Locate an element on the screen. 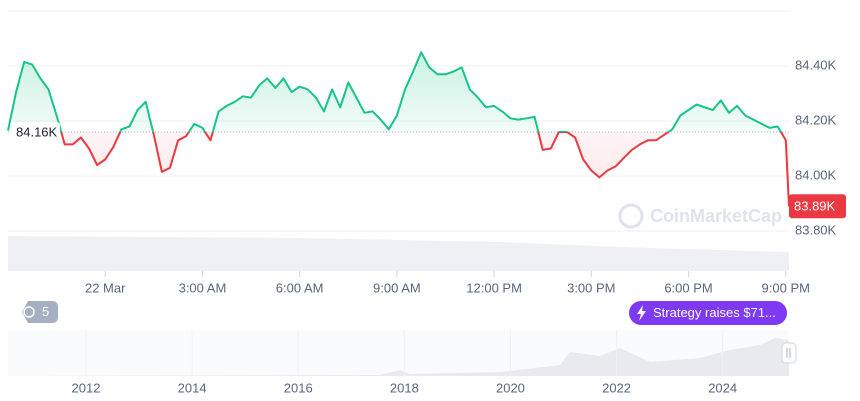 Image resolution: width=860 pixels, height=401 pixels. watermark-logo is located at coordinates (631, 216).